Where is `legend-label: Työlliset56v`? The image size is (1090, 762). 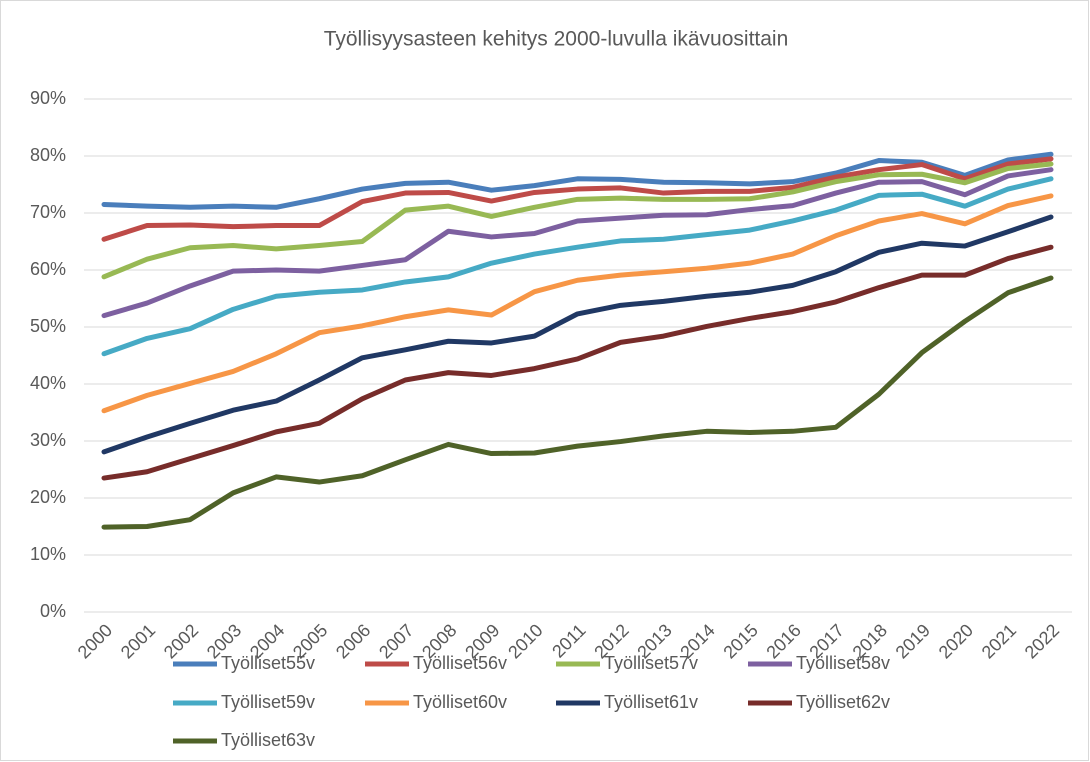 legend-label: Työlliset56v is located at coordinates (460, 663).